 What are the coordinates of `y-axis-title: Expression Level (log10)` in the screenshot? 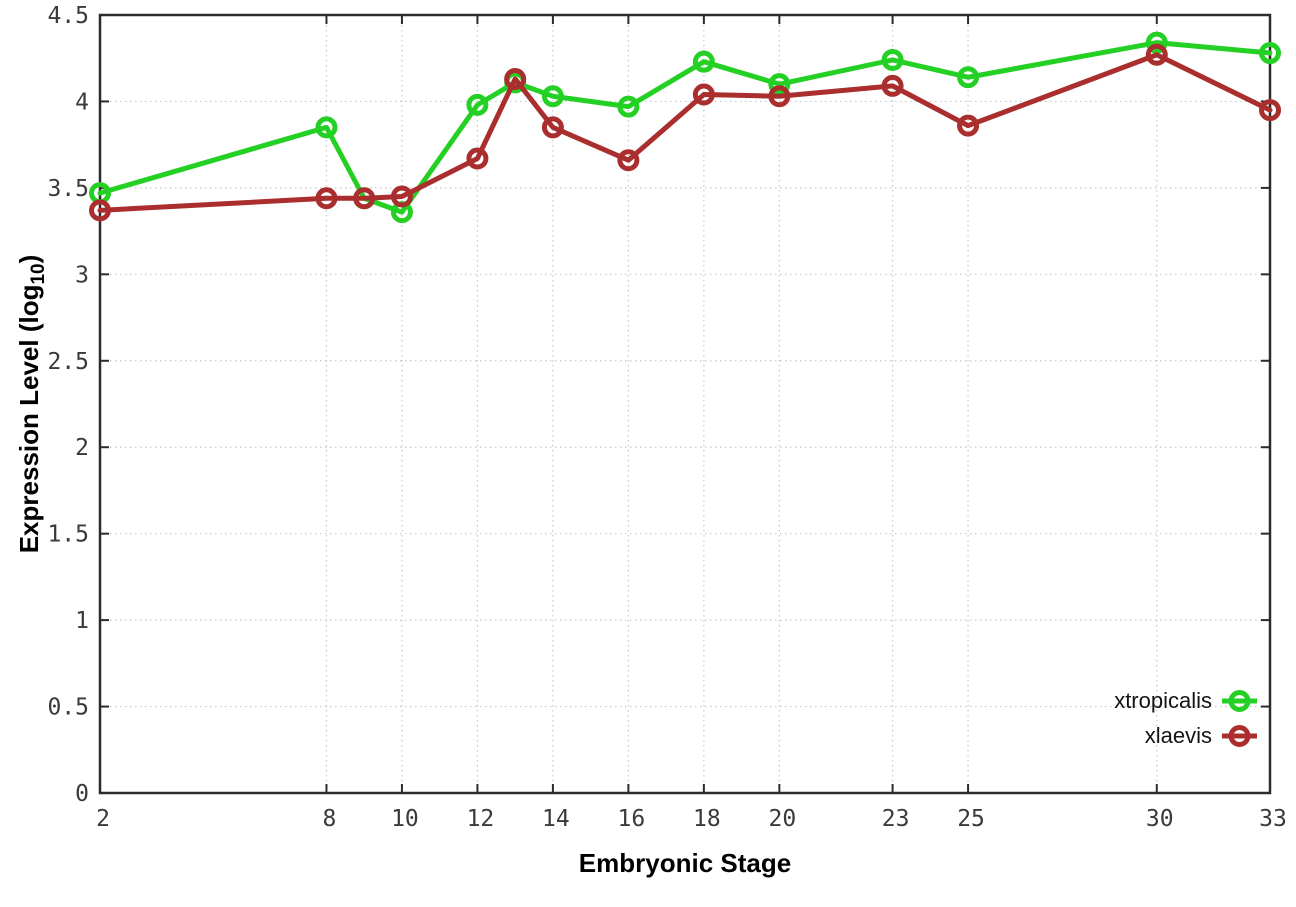 It's located at (32, 404).